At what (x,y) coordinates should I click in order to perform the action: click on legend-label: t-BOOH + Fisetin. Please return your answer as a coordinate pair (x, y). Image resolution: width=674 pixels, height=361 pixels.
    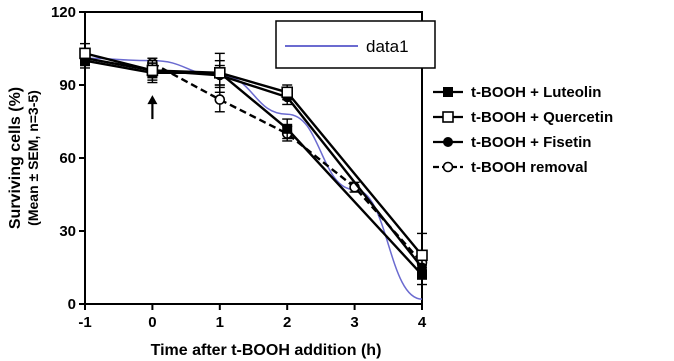
    Looking at the image, I should click on (531, 142).